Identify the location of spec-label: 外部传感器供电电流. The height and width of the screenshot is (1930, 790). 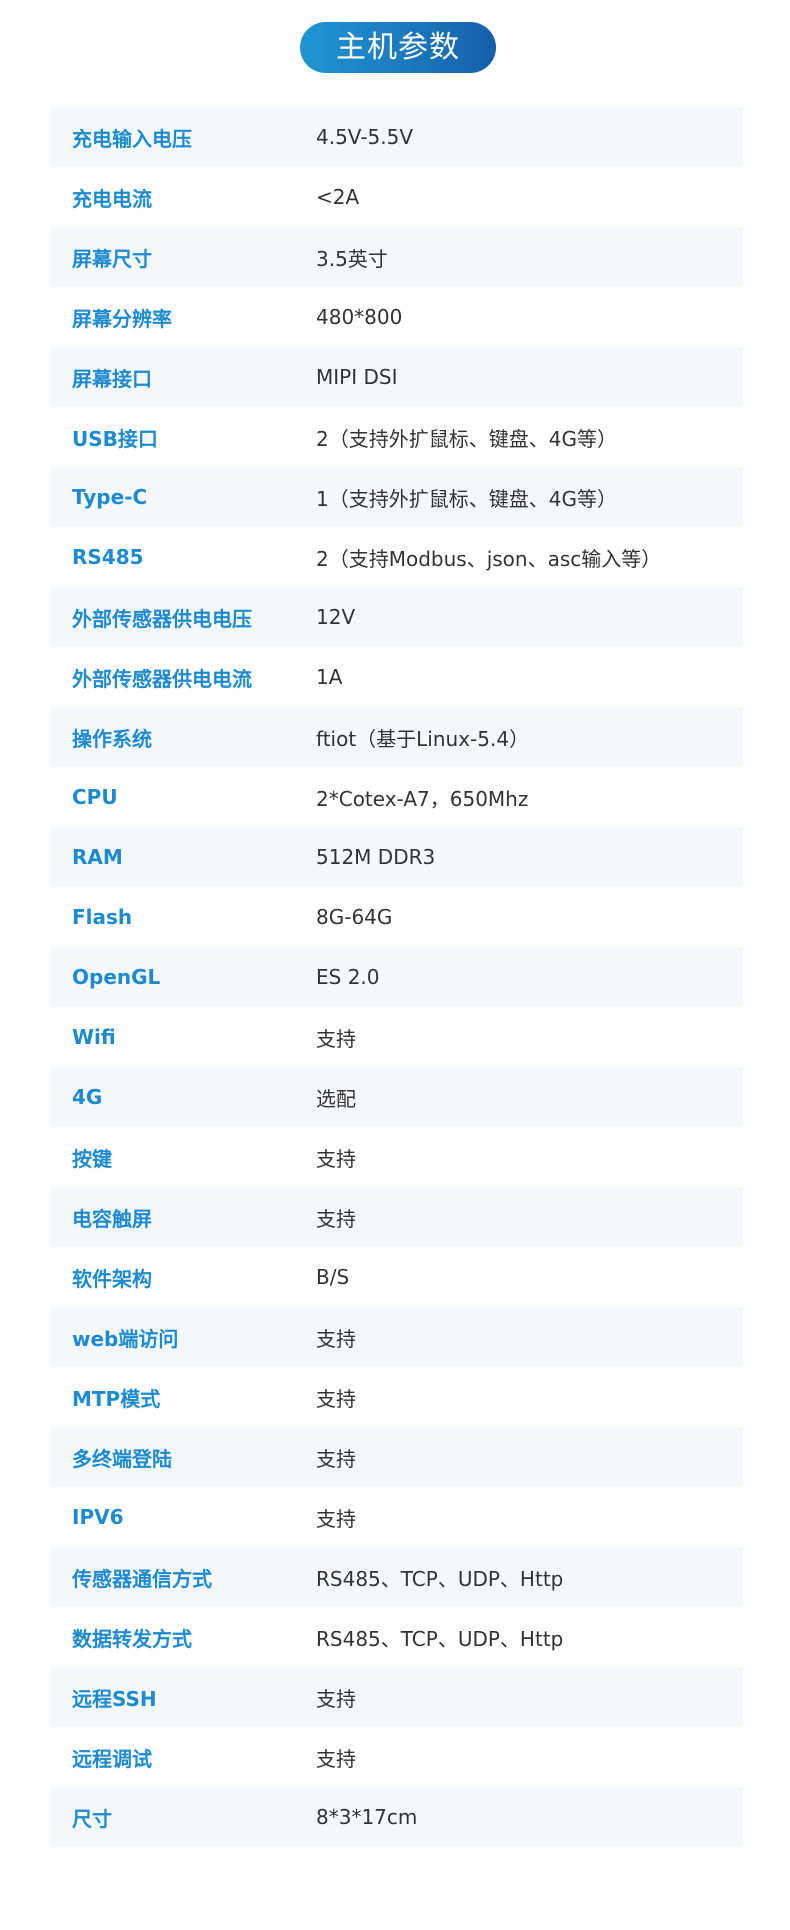
(162, 678).